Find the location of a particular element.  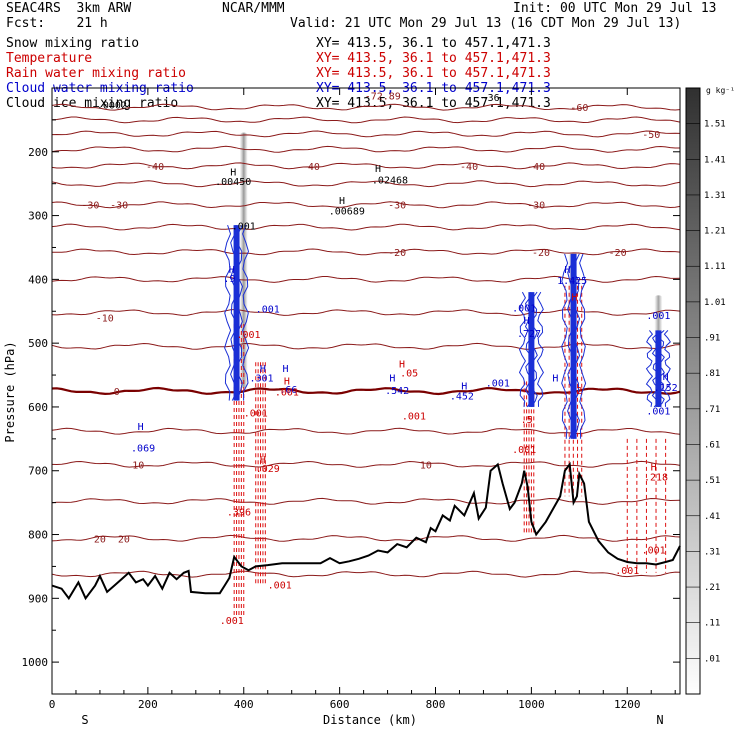

isotherm-label-8: -20 is located at coordinates (397, 253).